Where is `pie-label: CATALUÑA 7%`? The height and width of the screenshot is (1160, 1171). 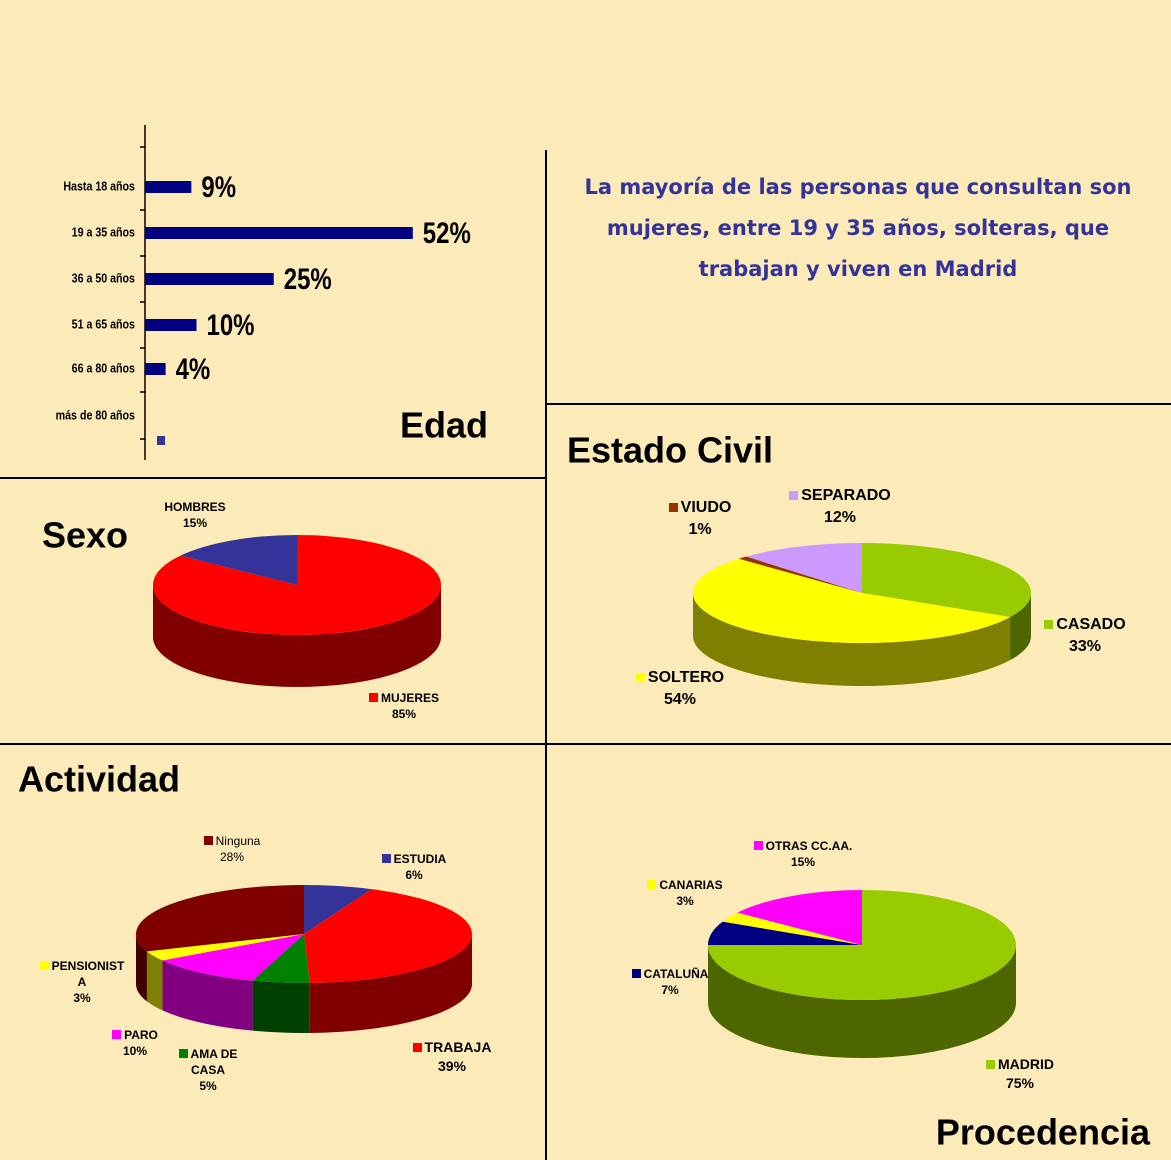
pie-label: CATALUÑA 7% is located at coordinates (670, 982).